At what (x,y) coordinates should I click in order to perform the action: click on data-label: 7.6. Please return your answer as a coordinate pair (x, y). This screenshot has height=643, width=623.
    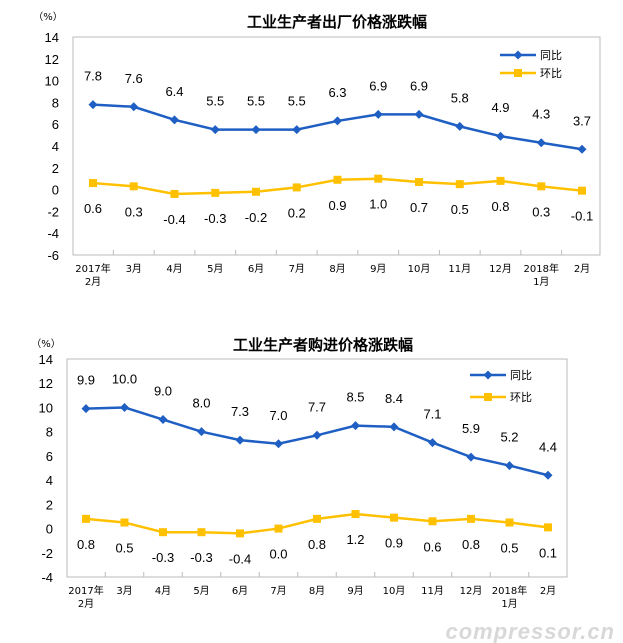
    Looking at the image, I should click on (134, 78).